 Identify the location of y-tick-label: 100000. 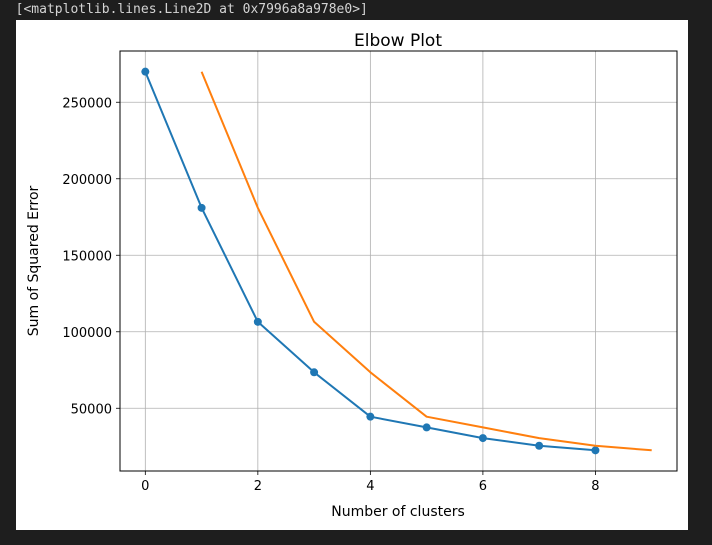
(87, 333).